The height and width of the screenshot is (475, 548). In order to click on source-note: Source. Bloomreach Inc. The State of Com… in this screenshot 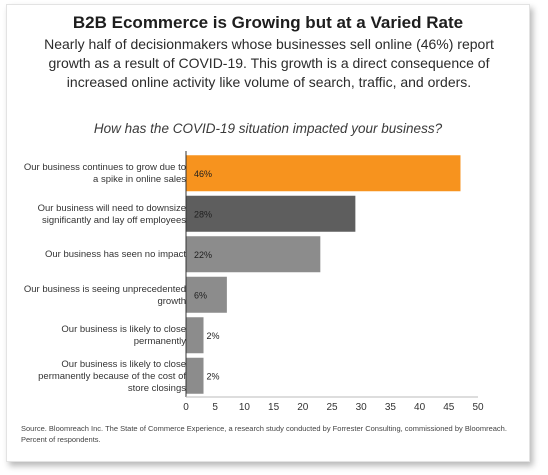, I will do `click(264, 434)`.